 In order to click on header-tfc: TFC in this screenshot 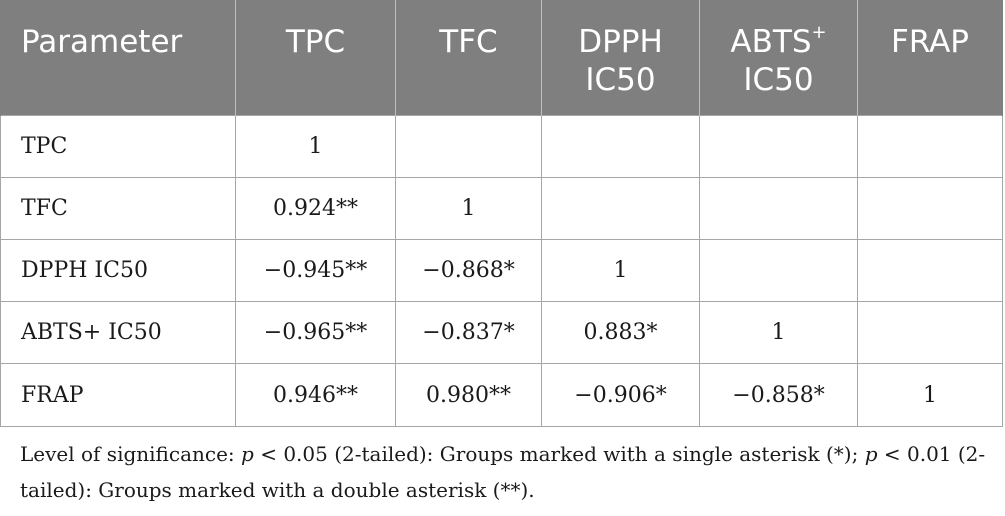, I will do `click(468, 58)`.